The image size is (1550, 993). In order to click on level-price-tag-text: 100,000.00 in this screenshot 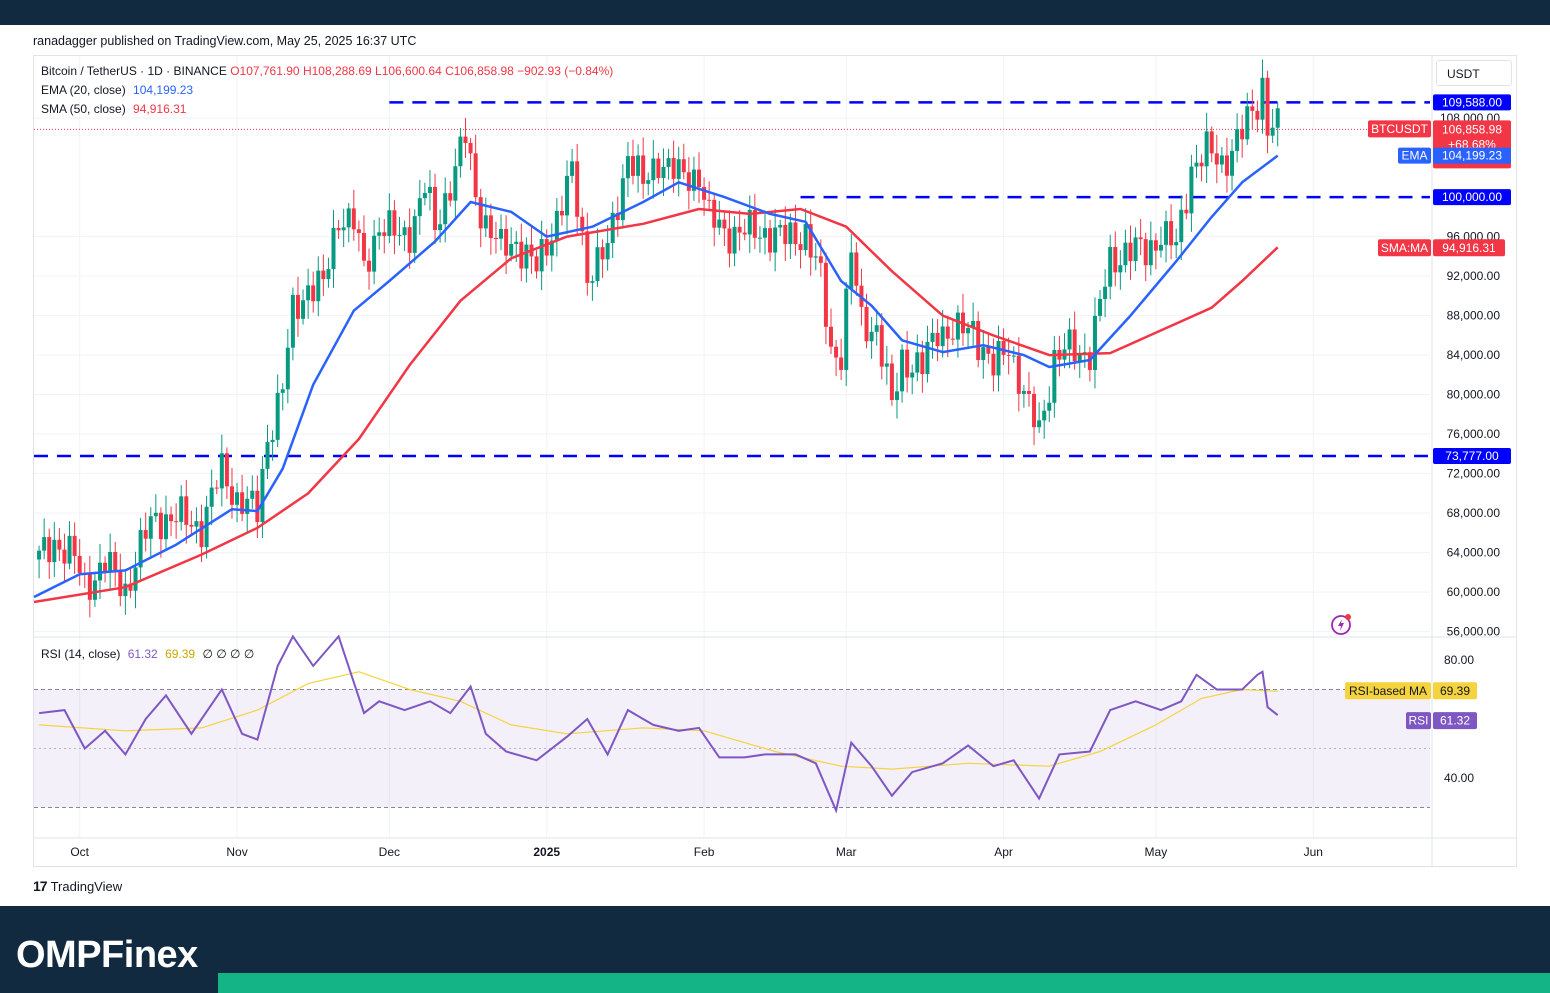, I will do `click(1472, 197)`.